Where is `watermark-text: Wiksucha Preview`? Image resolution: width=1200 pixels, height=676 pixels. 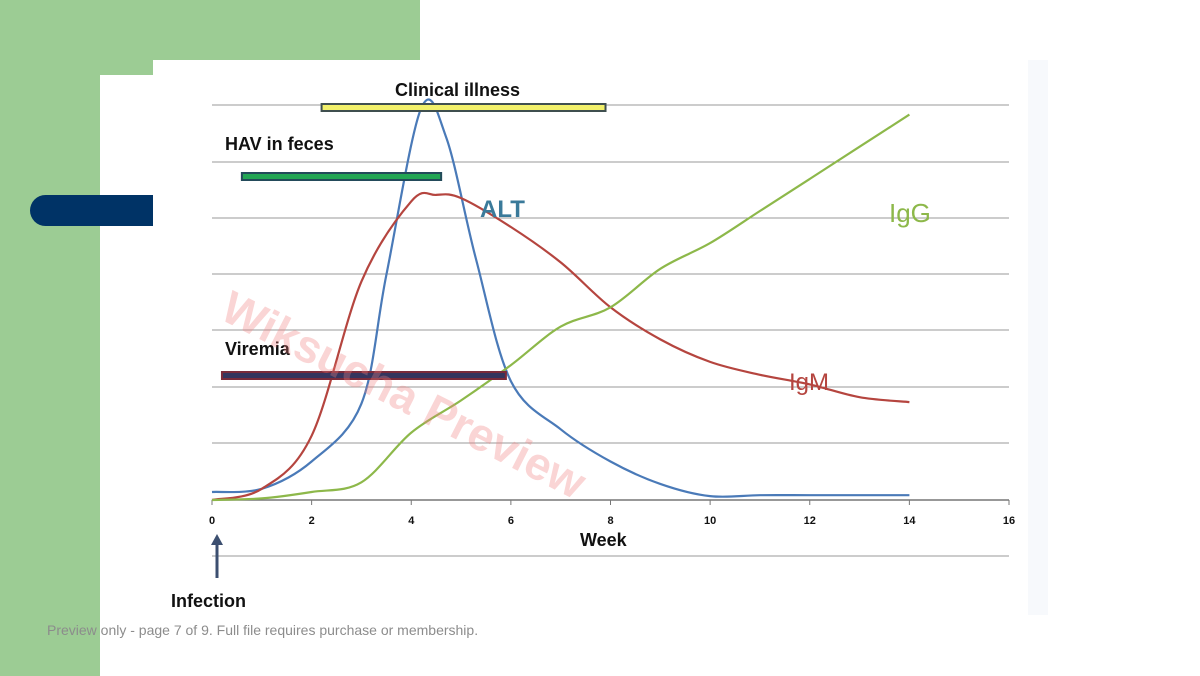 watermark-text: Wiksucha Preview is located at coordinates (403, 395).